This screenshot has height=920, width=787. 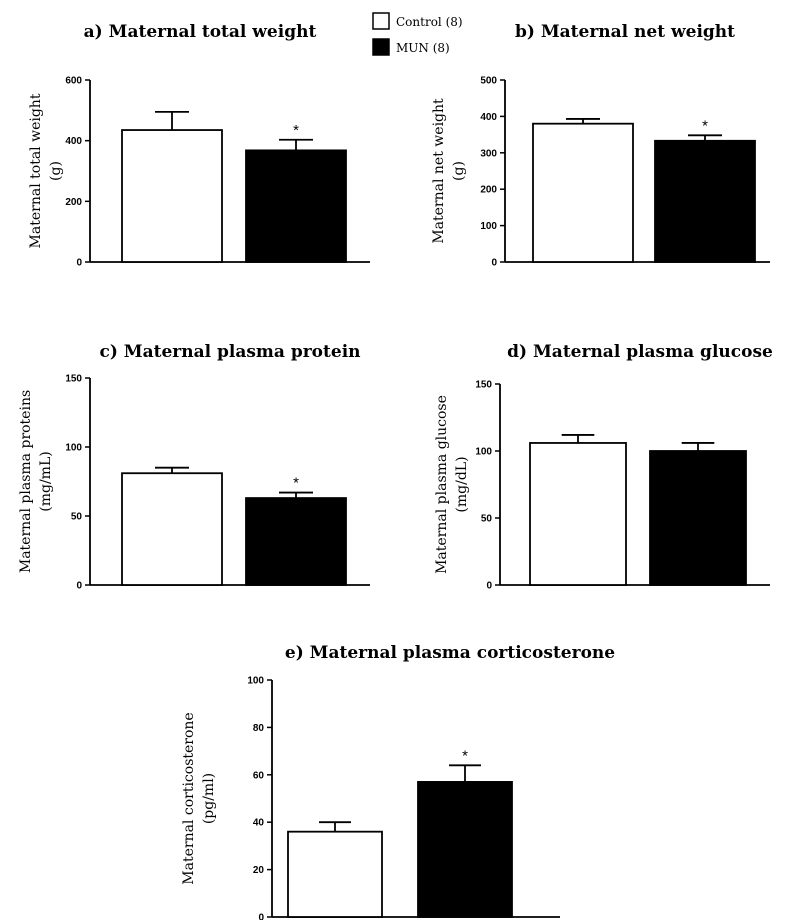 What do you see at coordinates (429, 22) in the screenshot?
I see `legend-label-control: Control (8)` at bounding box center [429, 22].